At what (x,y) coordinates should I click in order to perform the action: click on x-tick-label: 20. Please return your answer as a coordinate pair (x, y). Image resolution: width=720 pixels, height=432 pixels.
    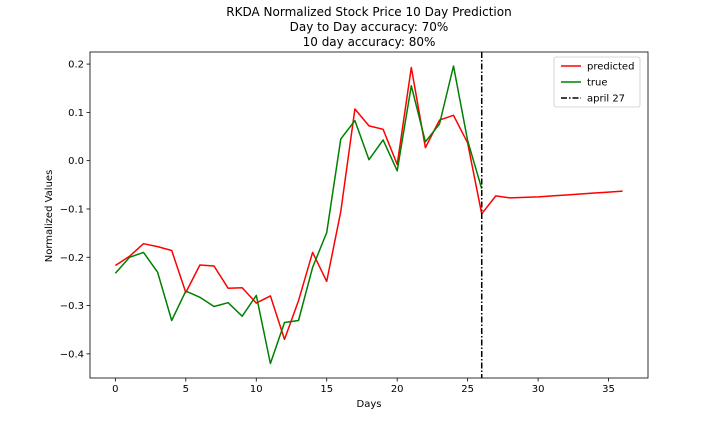
    Looking at the image, I should click on (397, 389).